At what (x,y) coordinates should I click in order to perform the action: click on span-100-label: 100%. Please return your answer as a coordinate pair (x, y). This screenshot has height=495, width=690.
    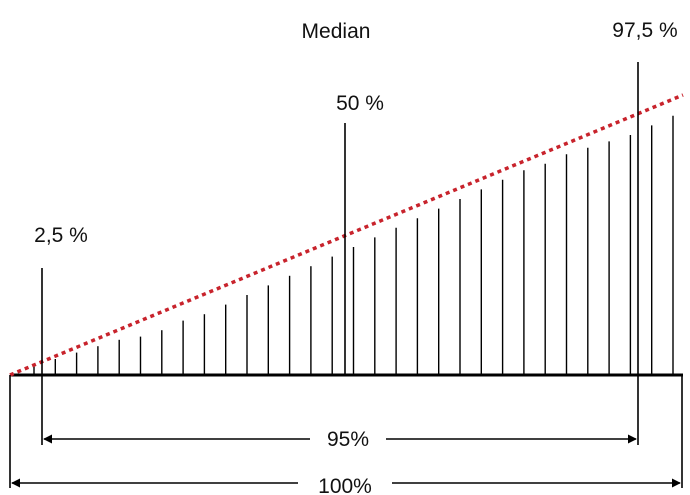
    Looking at the image, I should click on (345, 485).